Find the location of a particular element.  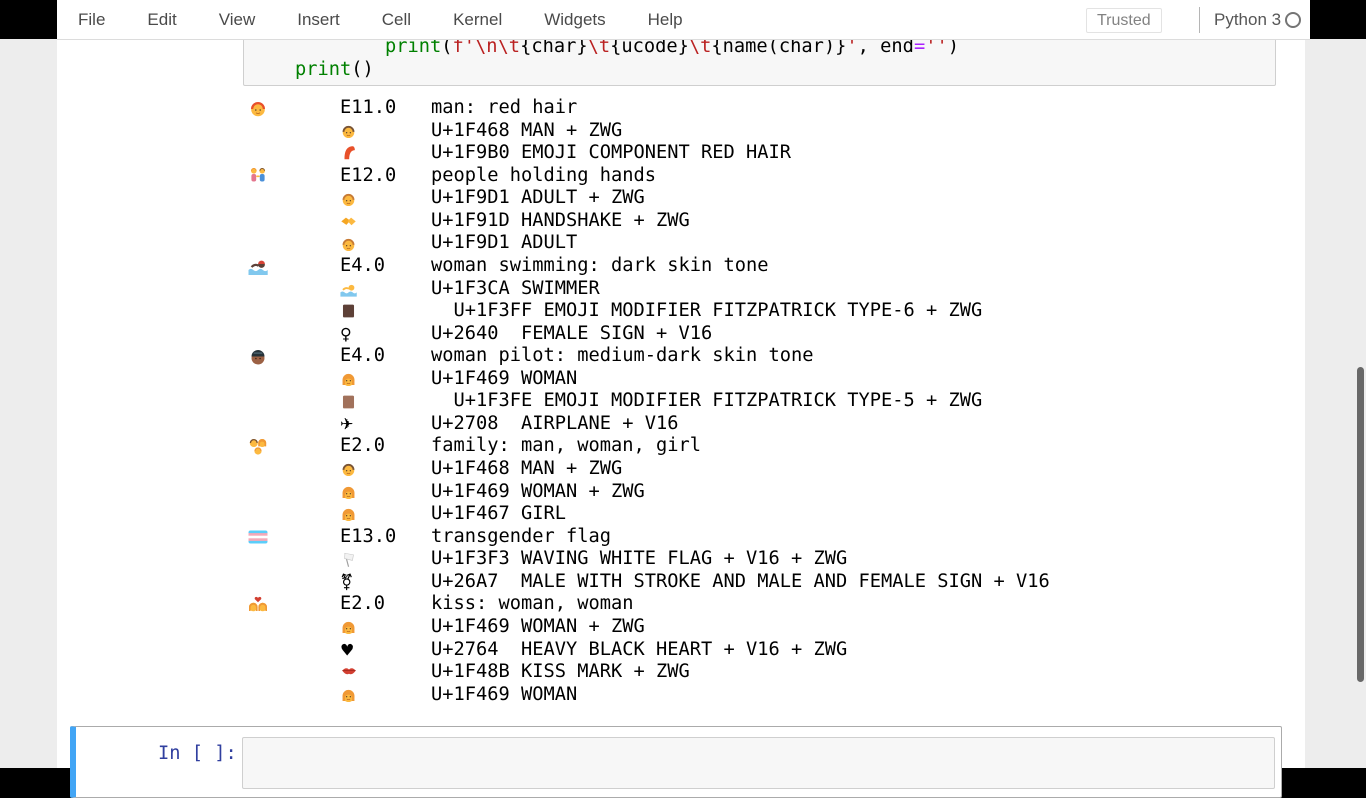

code-token: = is located at coordinates (919, 46).